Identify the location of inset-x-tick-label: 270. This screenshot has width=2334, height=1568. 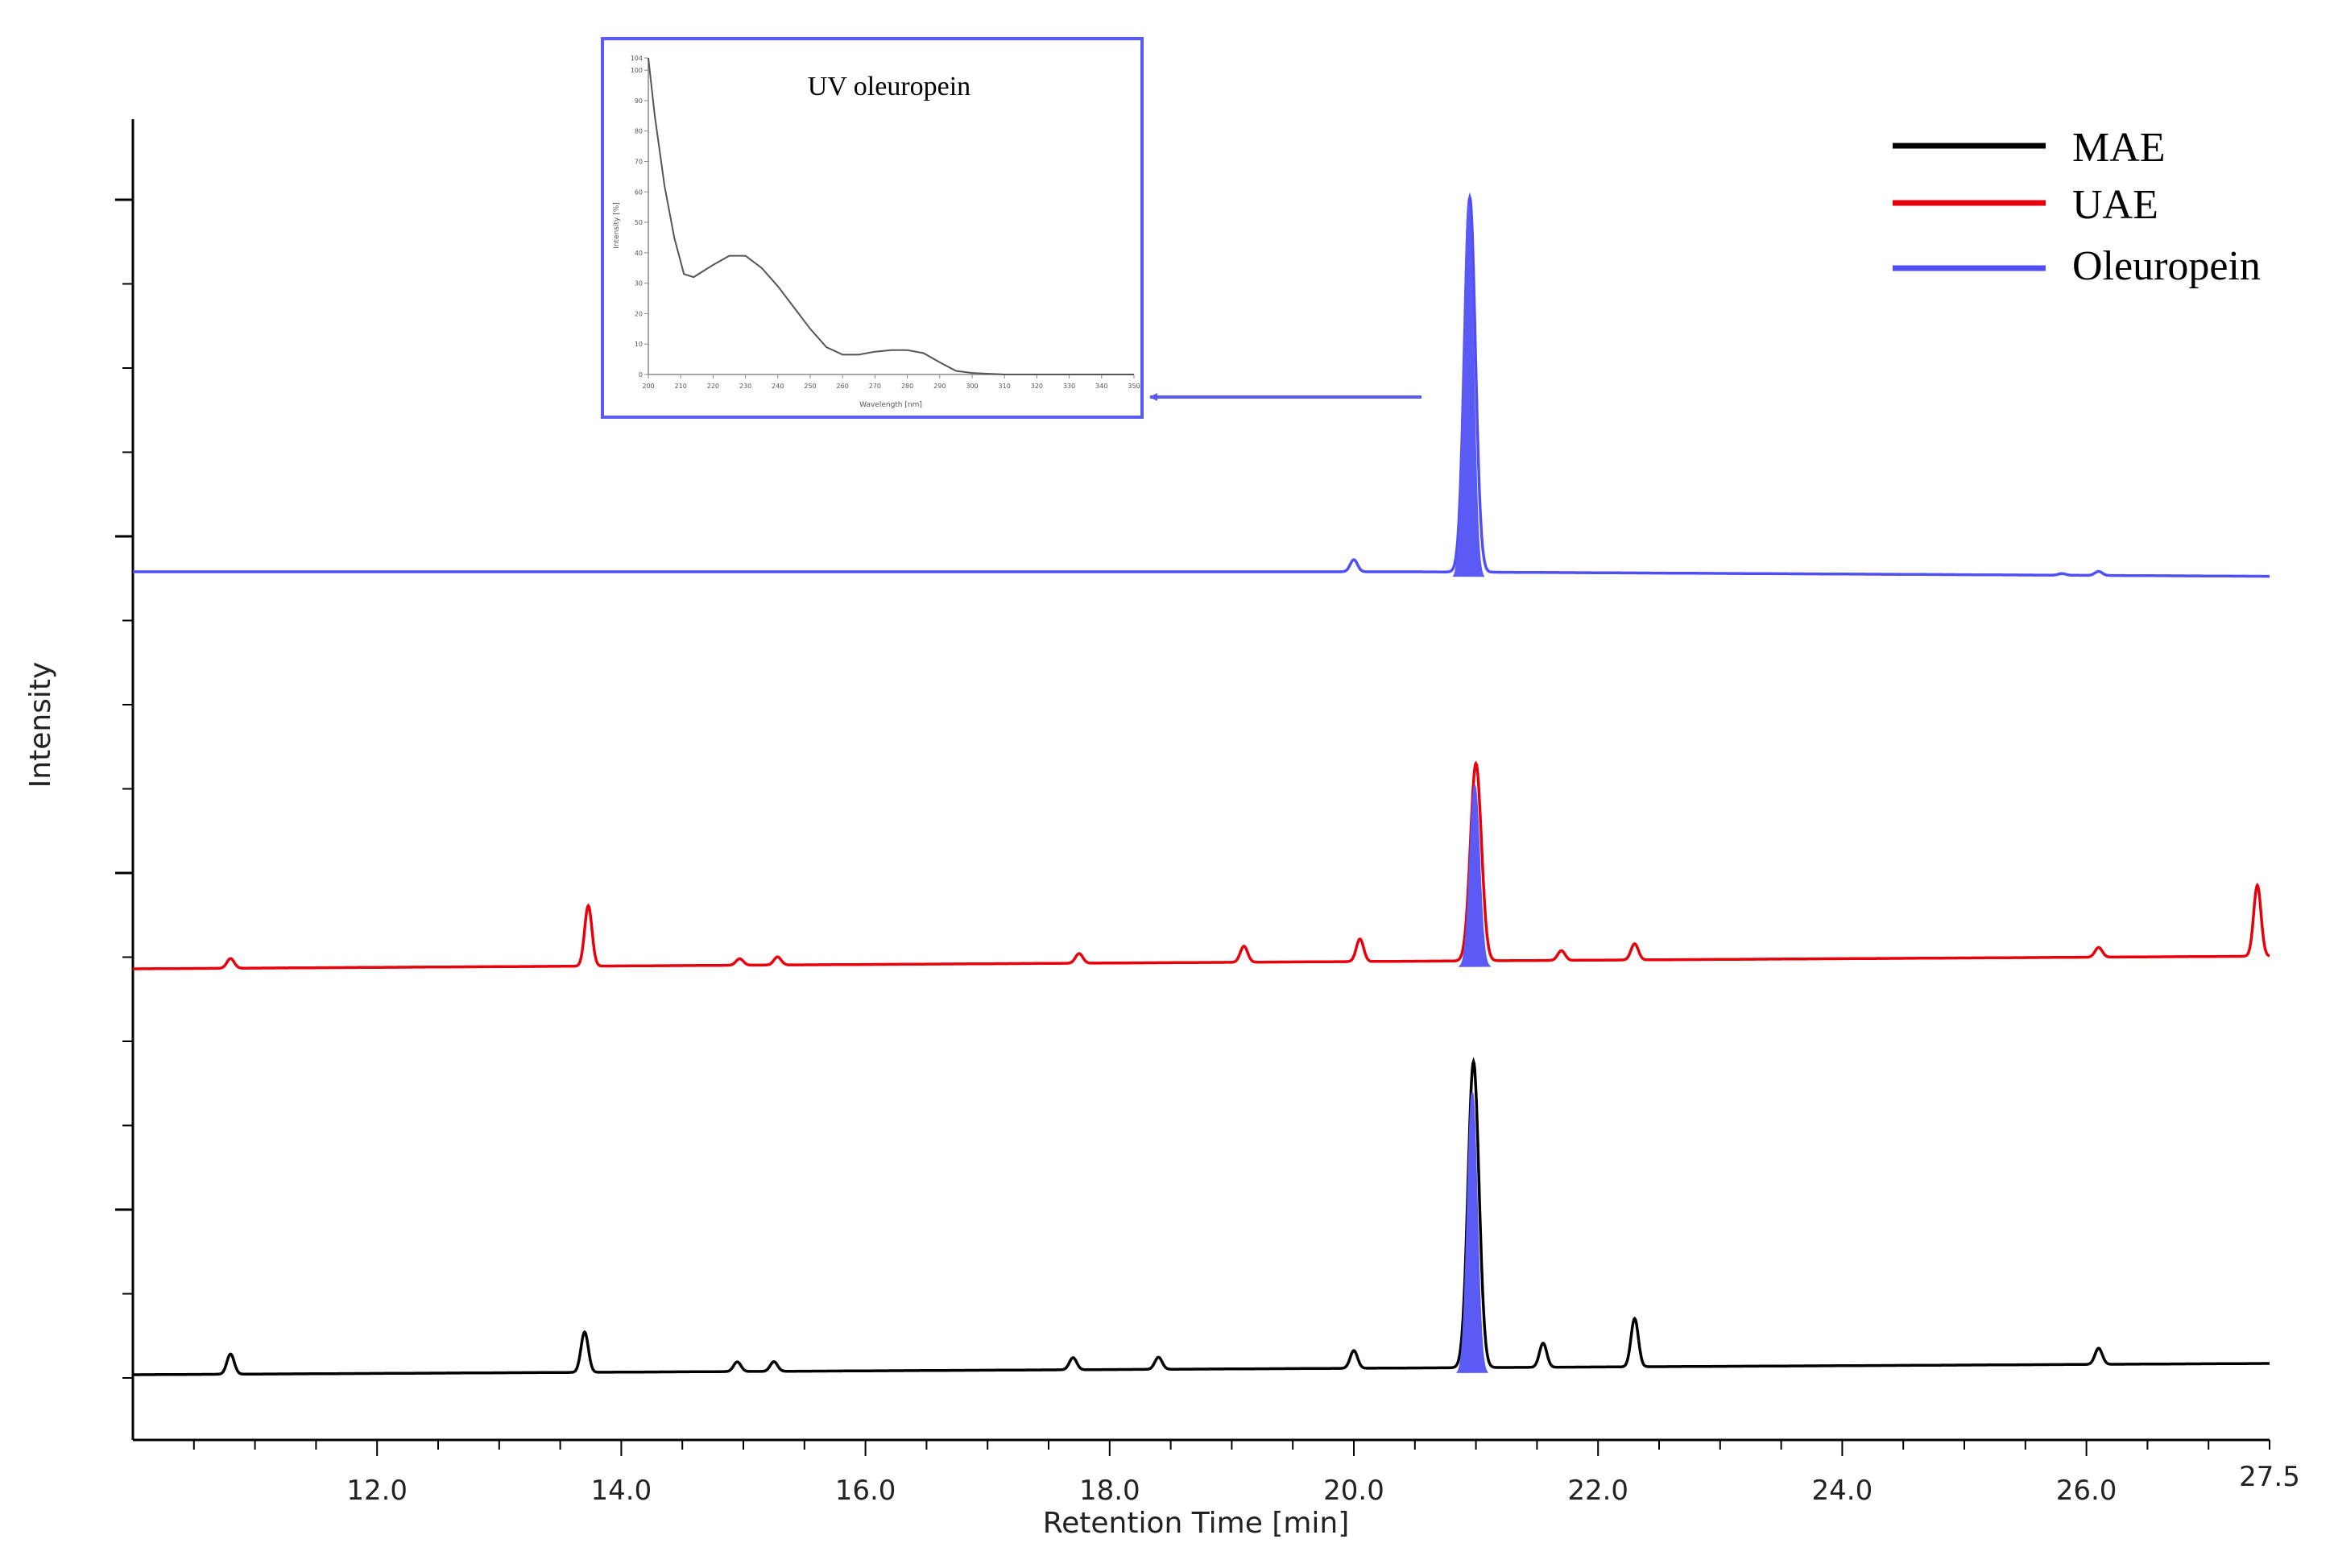
(875, 387).